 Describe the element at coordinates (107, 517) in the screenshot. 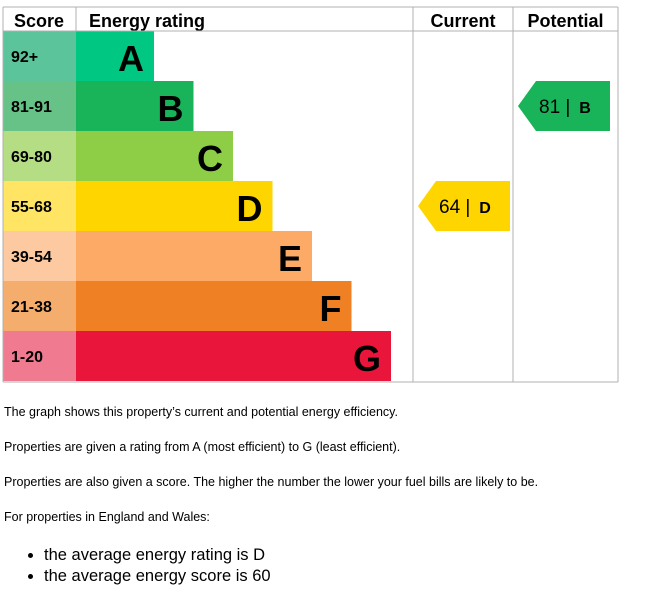

I see `paragraph-region: For properties in England and Wales:` at that location.